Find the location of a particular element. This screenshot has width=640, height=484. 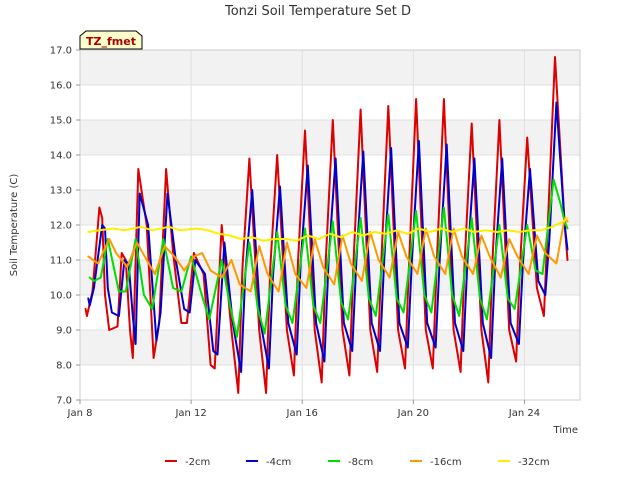

x-axis-ticks: Jan 8 Jan 12 Jan 16 Jan 20 Jan 24 is located at coordinates (303, 409).